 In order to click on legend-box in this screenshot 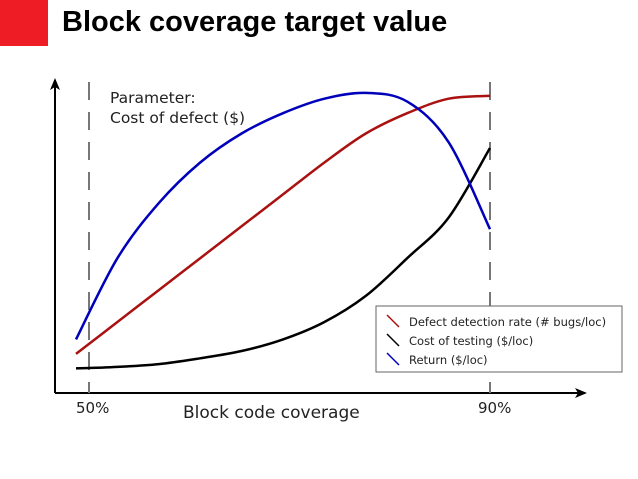, I will do `click(499, 339)`.